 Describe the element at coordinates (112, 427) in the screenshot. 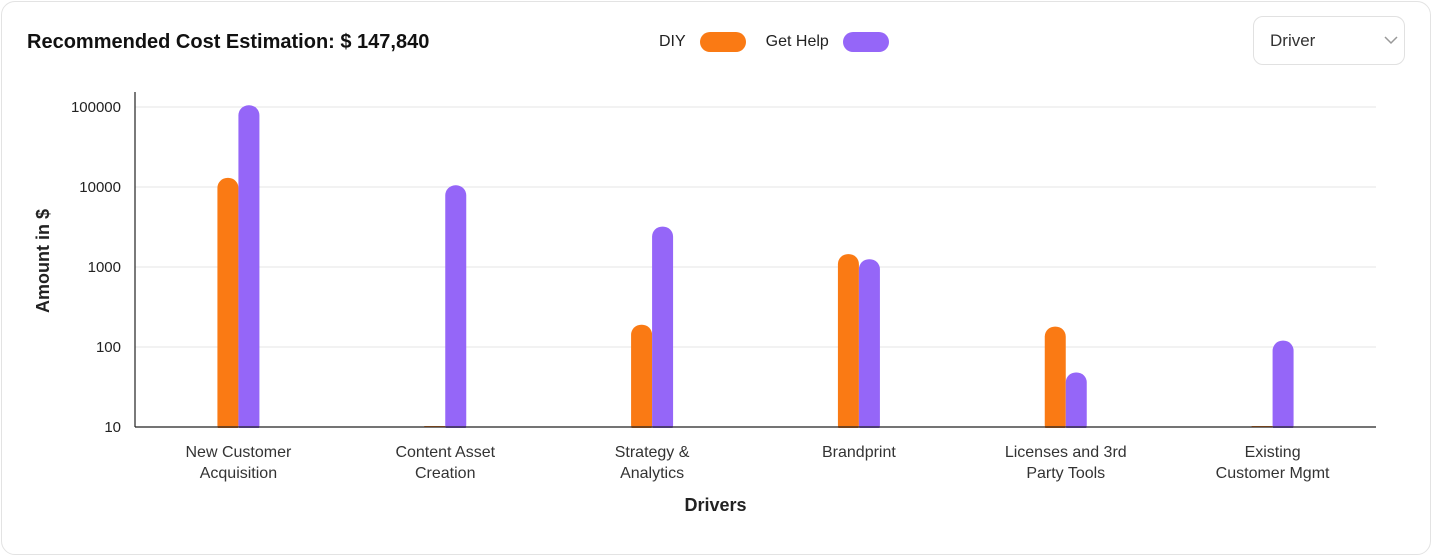

I see `y-tick-label: 10` at that location.